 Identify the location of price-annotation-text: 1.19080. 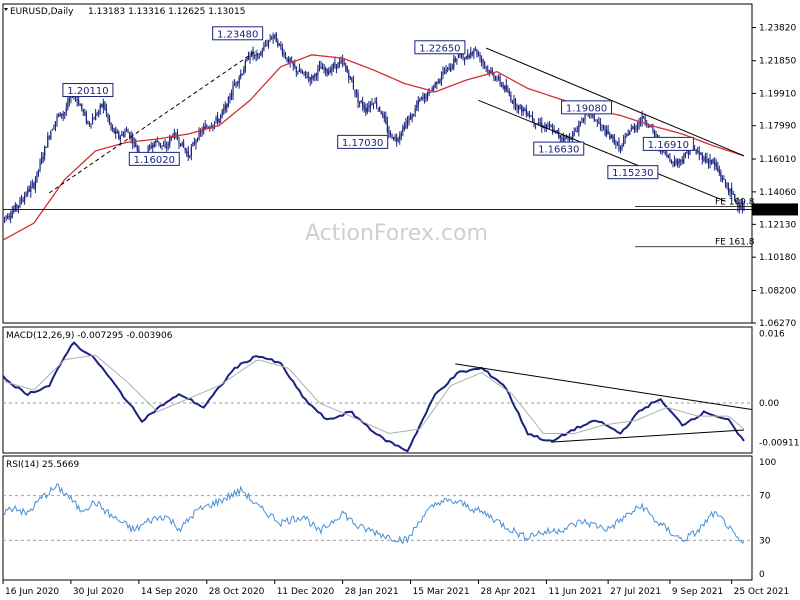
(586, 108).